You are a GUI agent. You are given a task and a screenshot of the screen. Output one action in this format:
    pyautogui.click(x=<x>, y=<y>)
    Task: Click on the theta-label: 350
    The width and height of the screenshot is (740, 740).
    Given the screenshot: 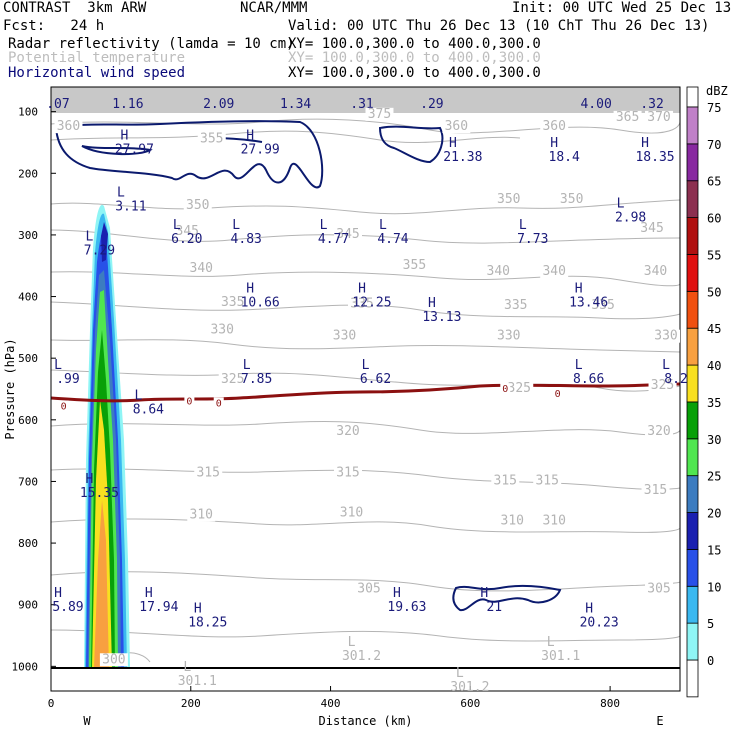 What is the action you would take?
    pyautogui.click(x=197, y=205)
    